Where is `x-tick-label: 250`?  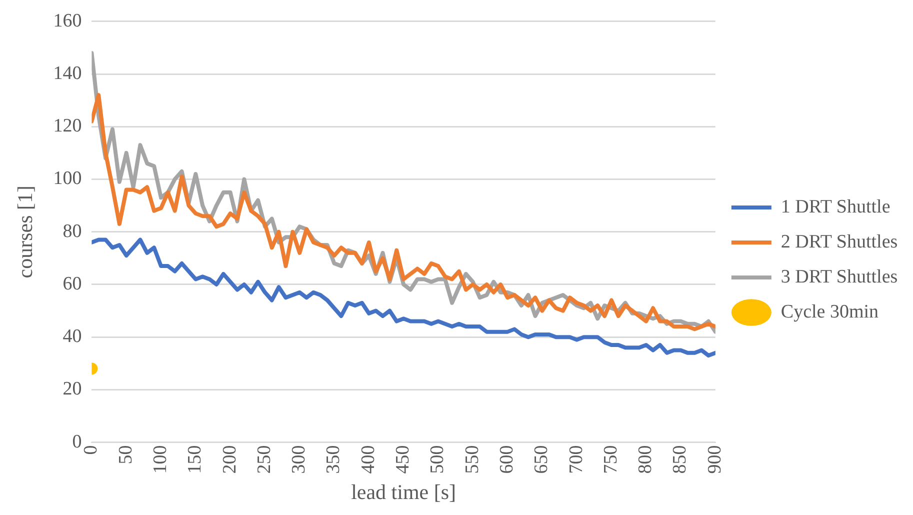 x-tick-label: 250 is located at coordinates (264, 459).